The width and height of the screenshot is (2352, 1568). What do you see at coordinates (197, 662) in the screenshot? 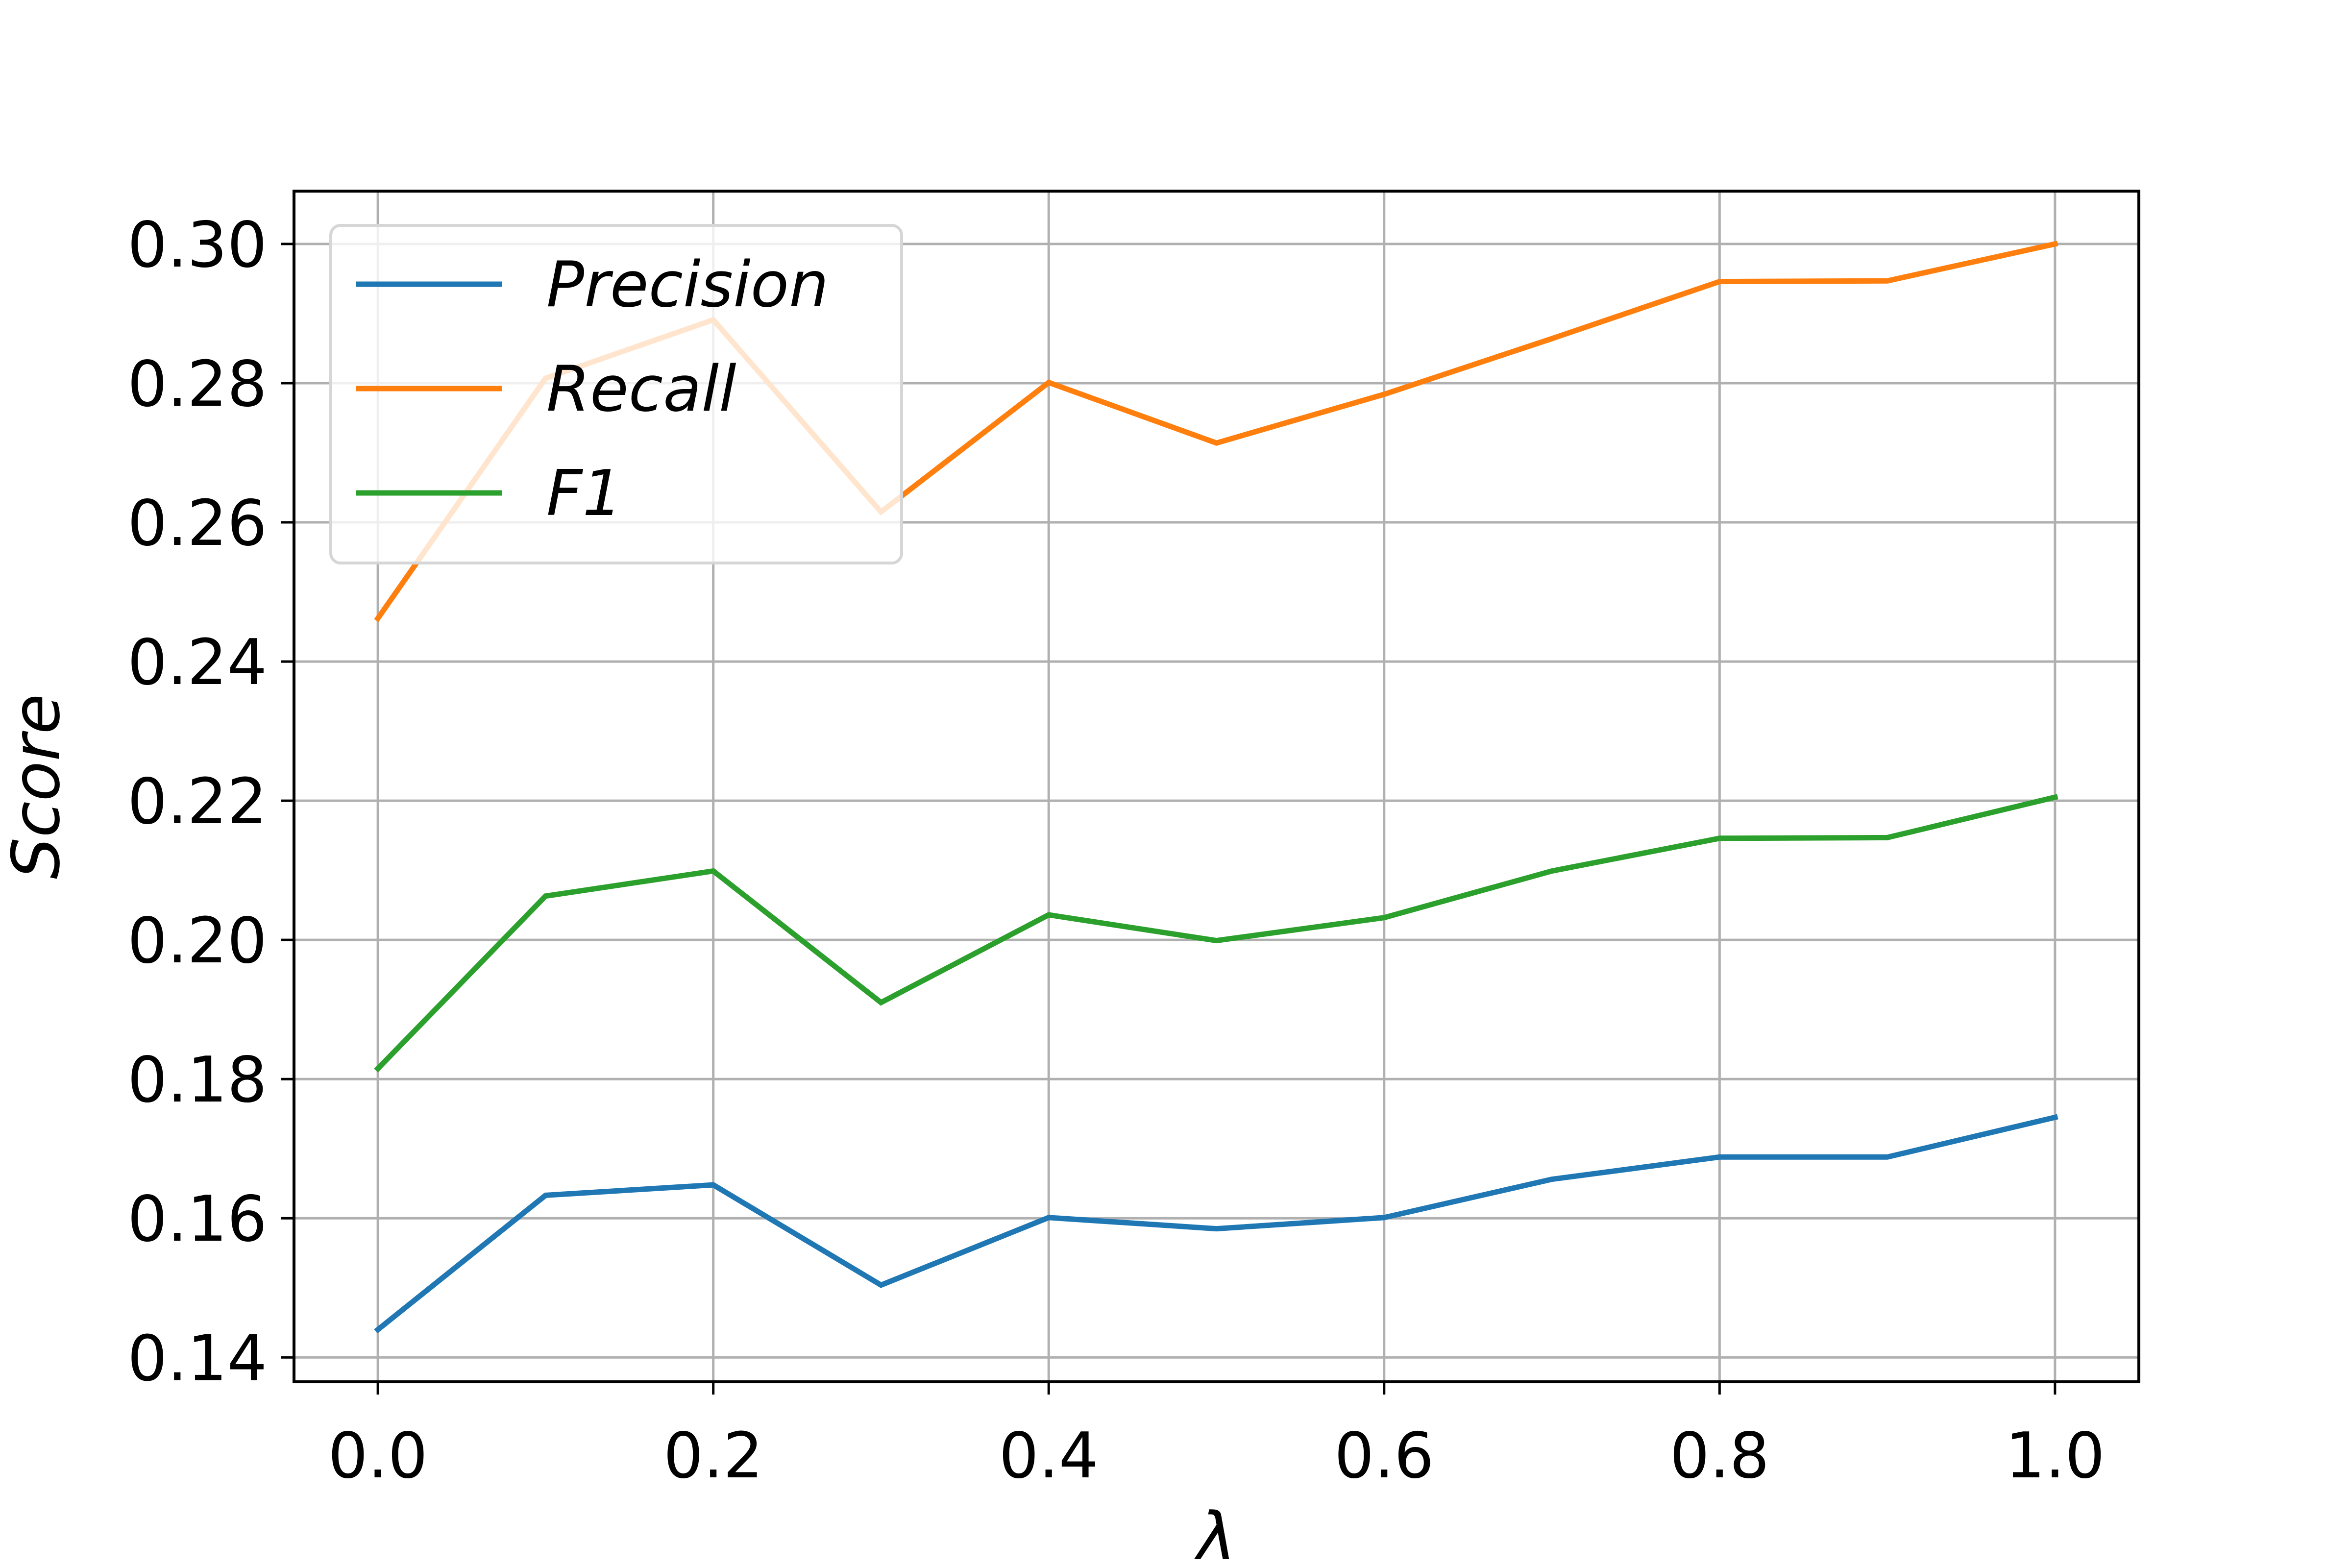
I see `y-tick-label: 0.24` at bounding box center [197, 662].